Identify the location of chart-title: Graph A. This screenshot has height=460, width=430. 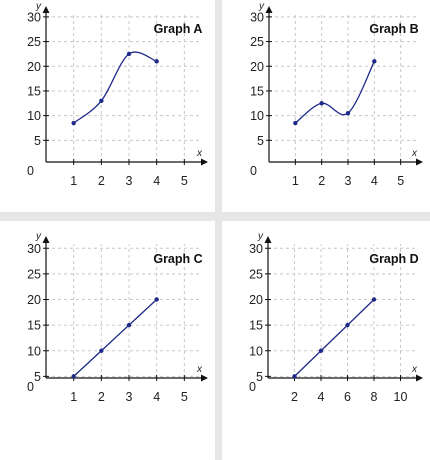
(178, 29).